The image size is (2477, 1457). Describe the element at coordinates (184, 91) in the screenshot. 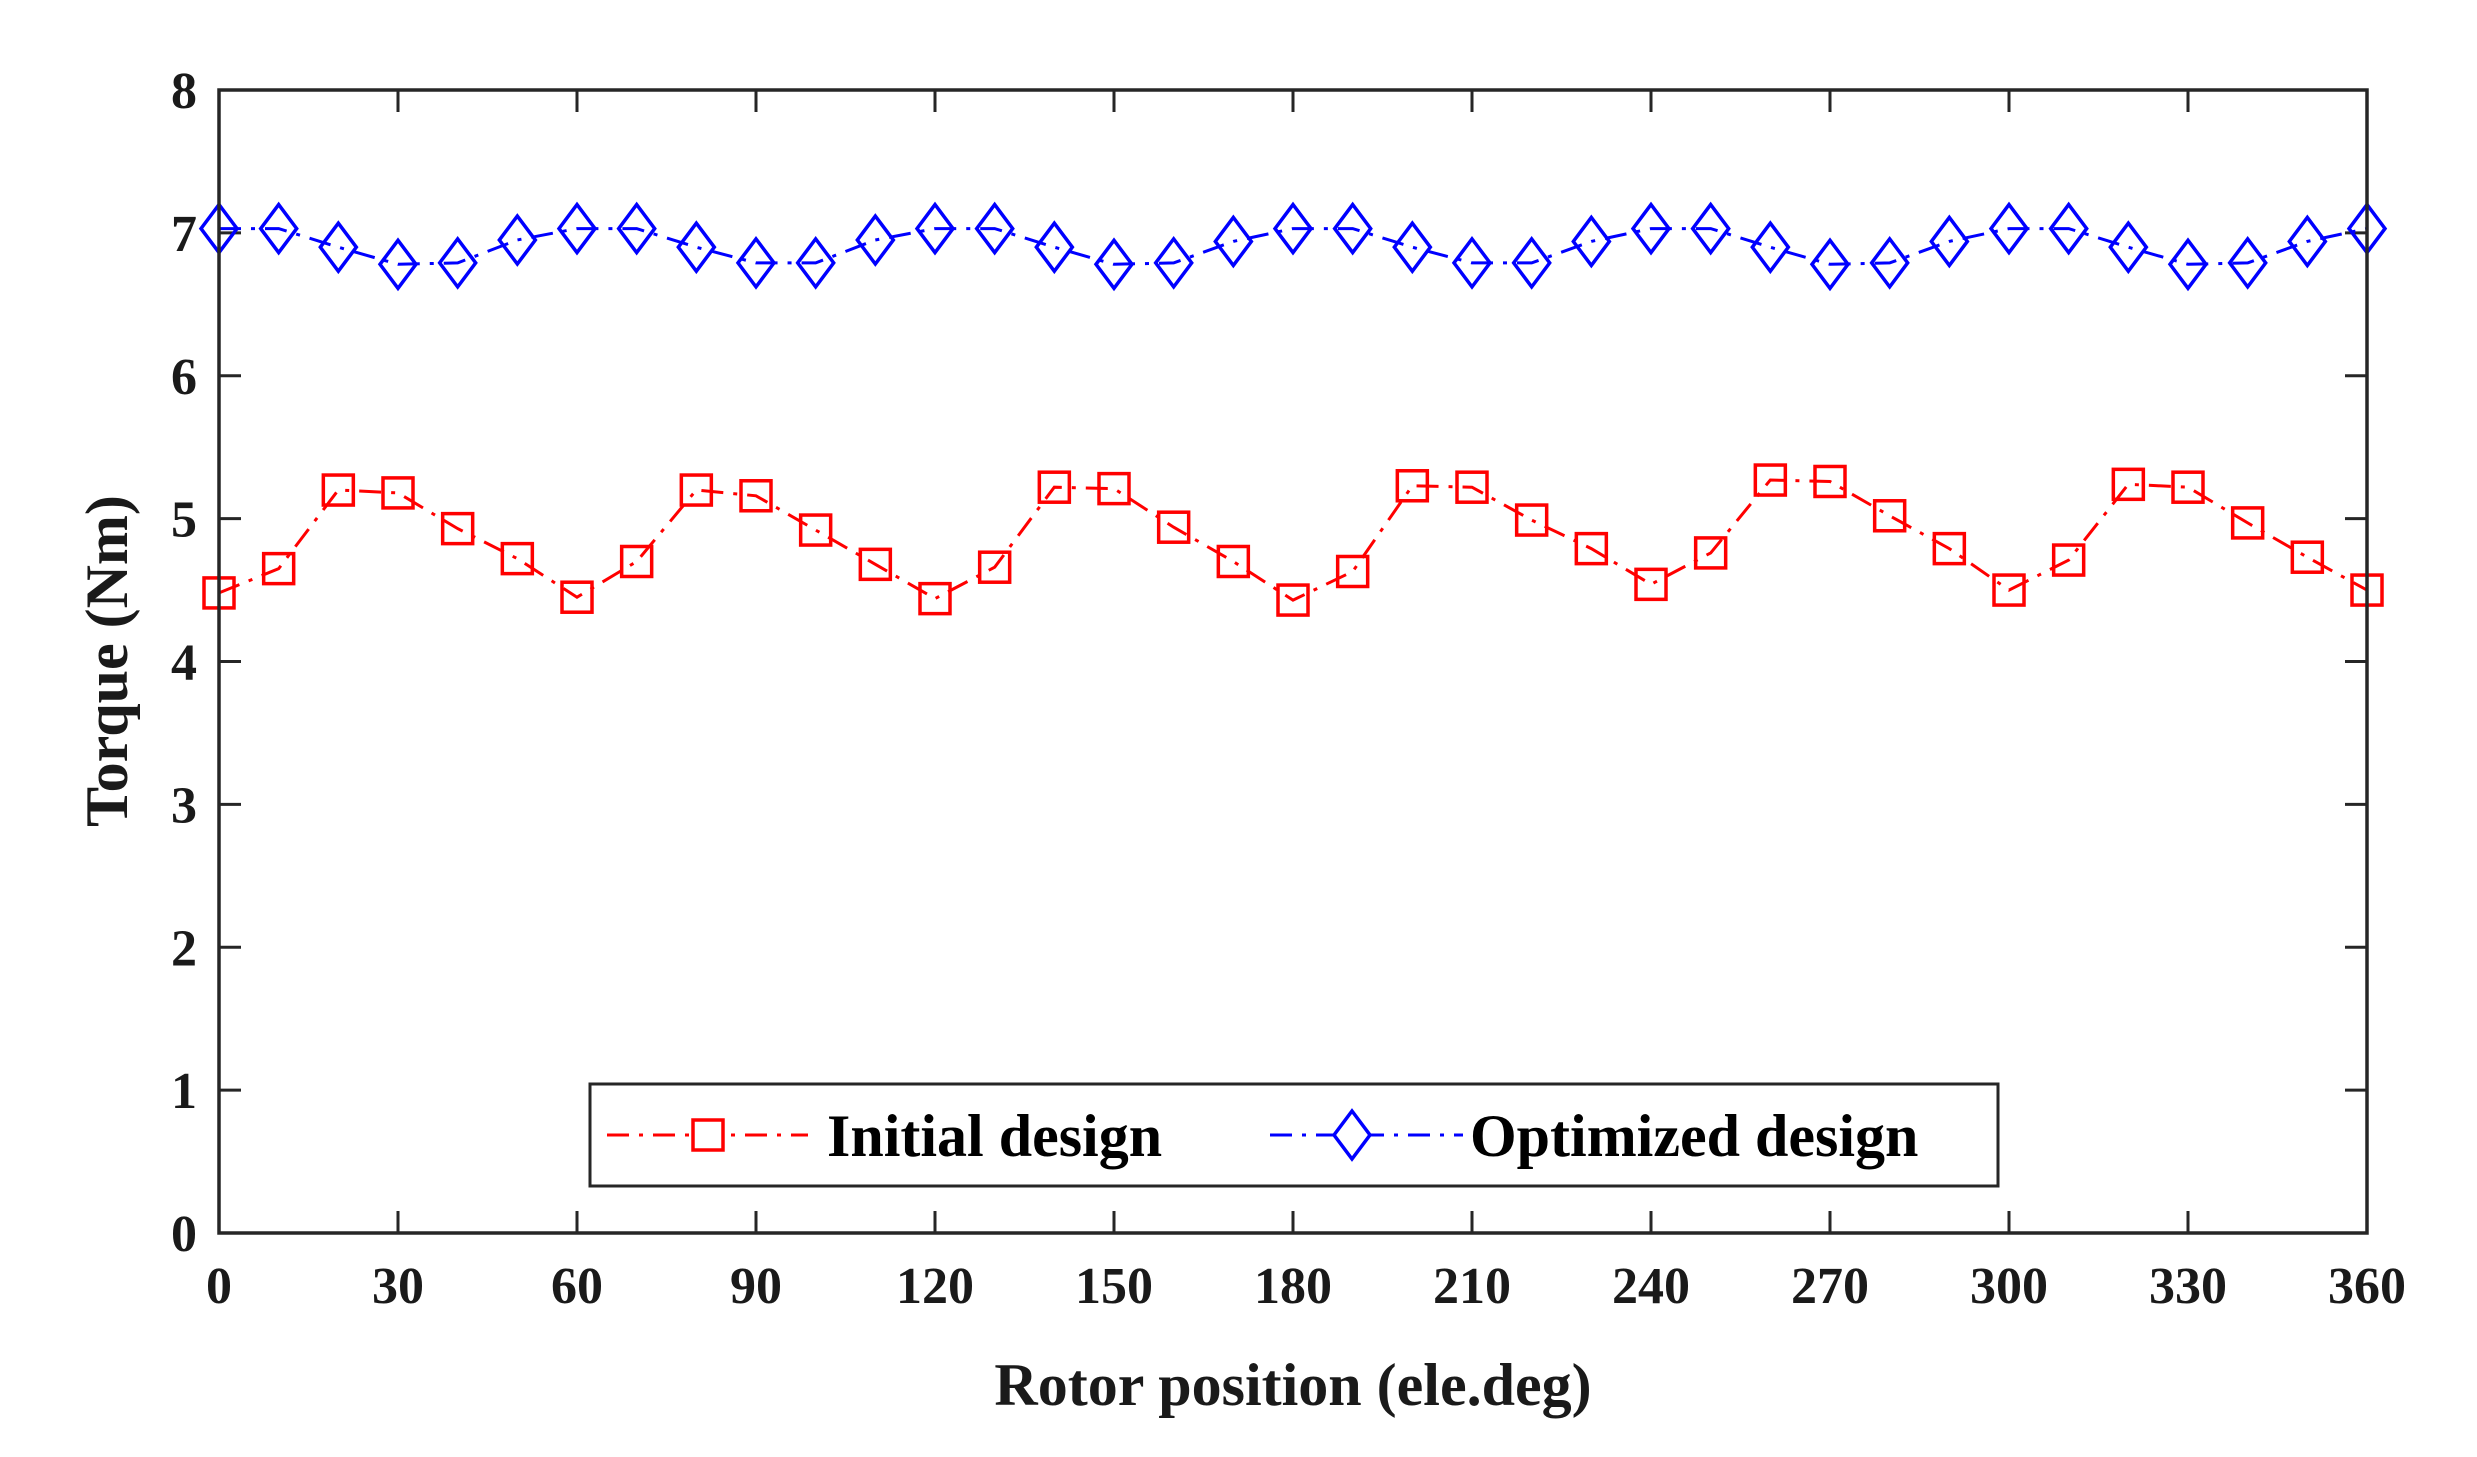

I see `y-tick-label: 8` at that location.